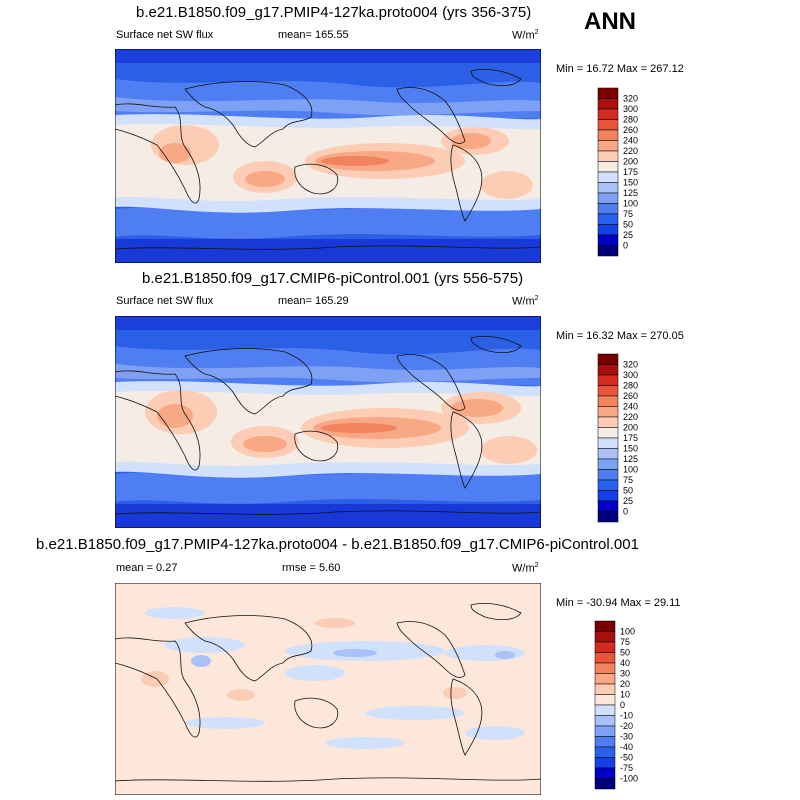 The image size is (800, 800). What do you see at coordinates (525, 35) in the screenshot?
I see `panel-1-units: W/m2` at bounding box center [525, 35].